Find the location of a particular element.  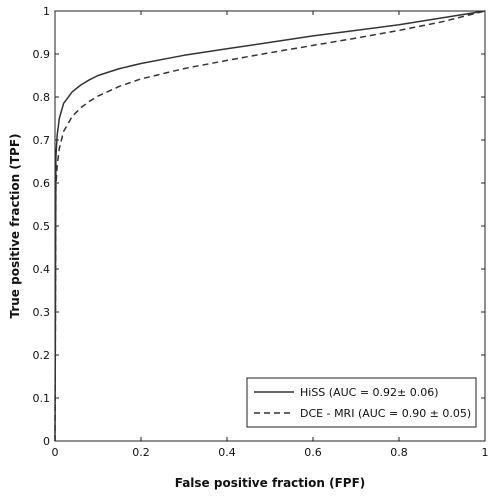

x-tick-label: 0.4 is located at coordinates (227, 452).